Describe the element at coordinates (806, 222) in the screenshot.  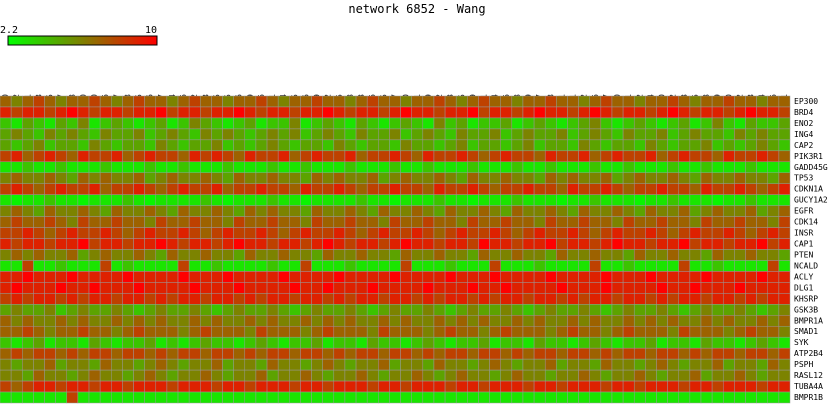
I see `row-label: CDK14` at that location.